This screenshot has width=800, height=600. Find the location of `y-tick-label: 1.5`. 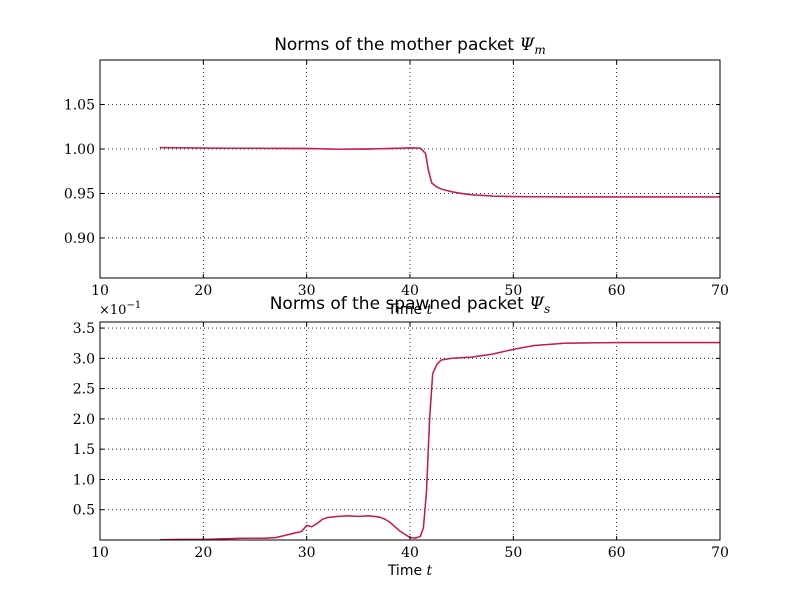

y-tick-label: 1.5 is located at coordinates (84, 450).